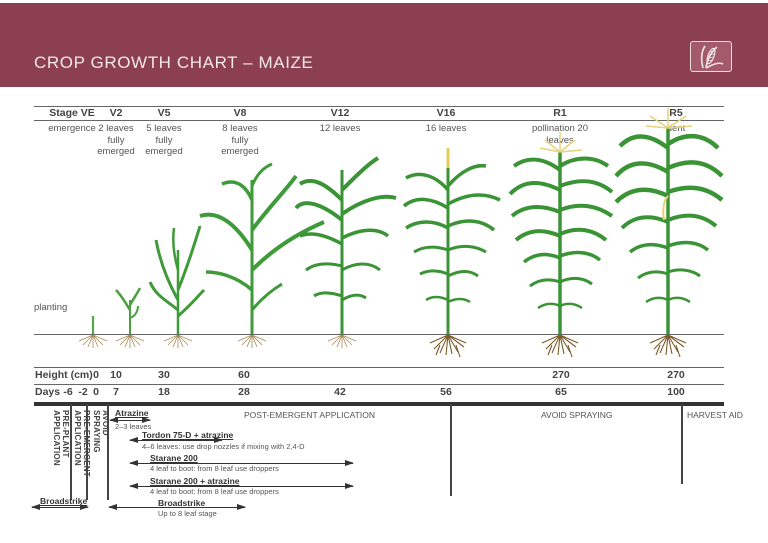  I want to click on height-row-label: Height (cm), so click(64, 375).